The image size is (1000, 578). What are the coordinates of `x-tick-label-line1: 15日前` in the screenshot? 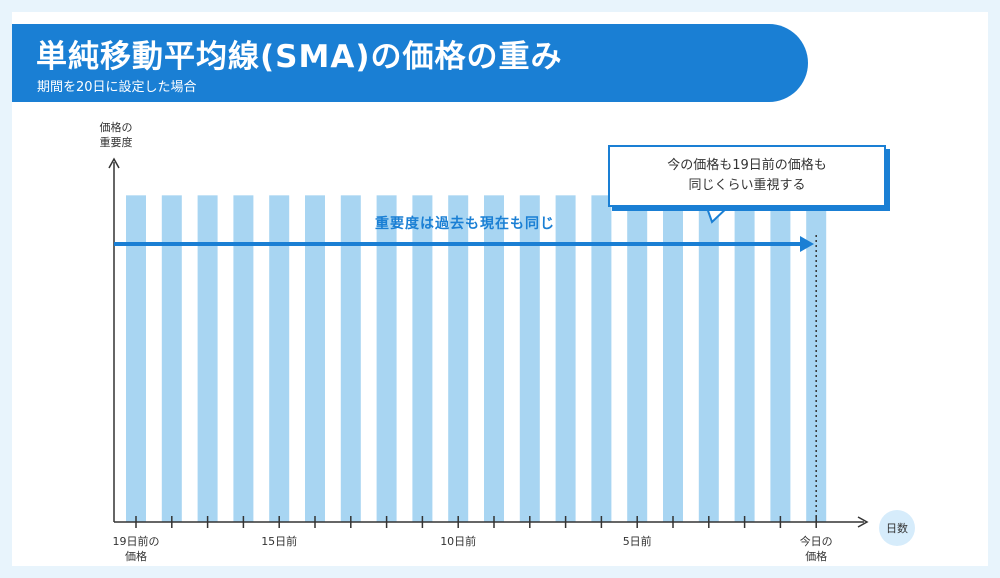 It's located at (279, 541).